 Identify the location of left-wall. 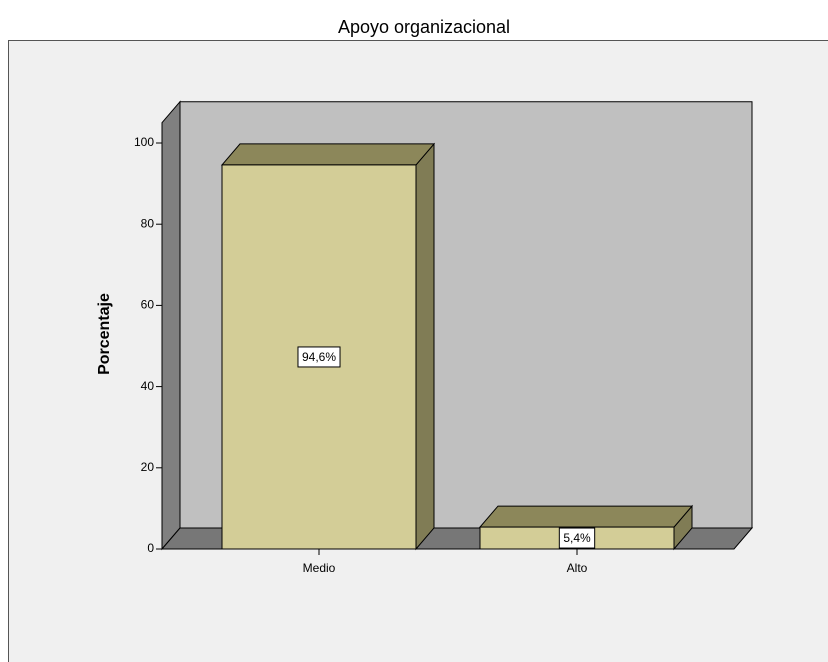
(171, 325).